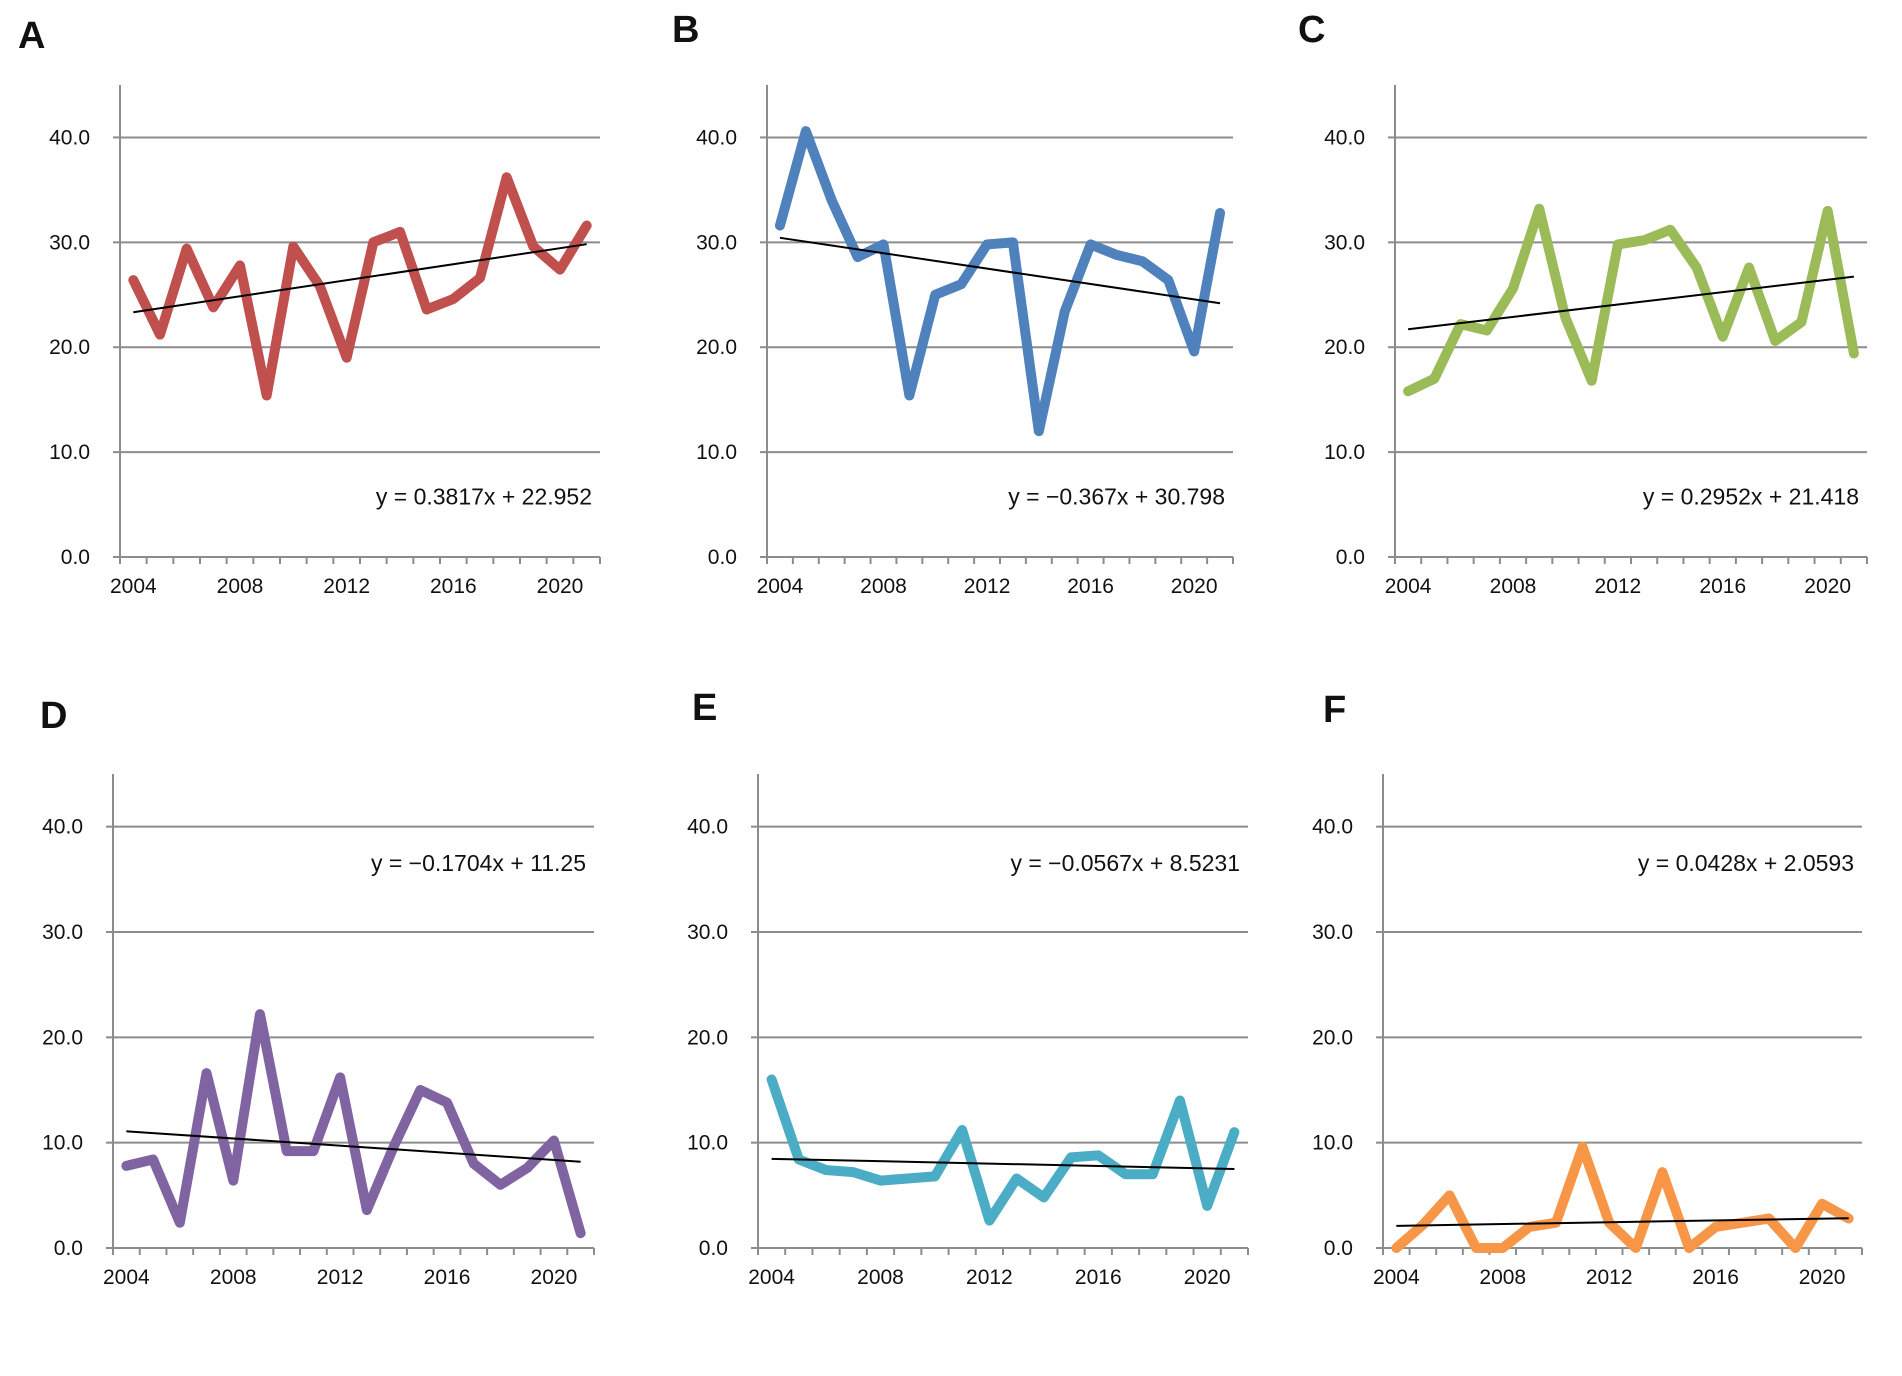  What do you see at coordinates (1618, 586) in the screenshot?
I see `panel-c-xtick-label: 2012` at bounding box center [1618, 586].